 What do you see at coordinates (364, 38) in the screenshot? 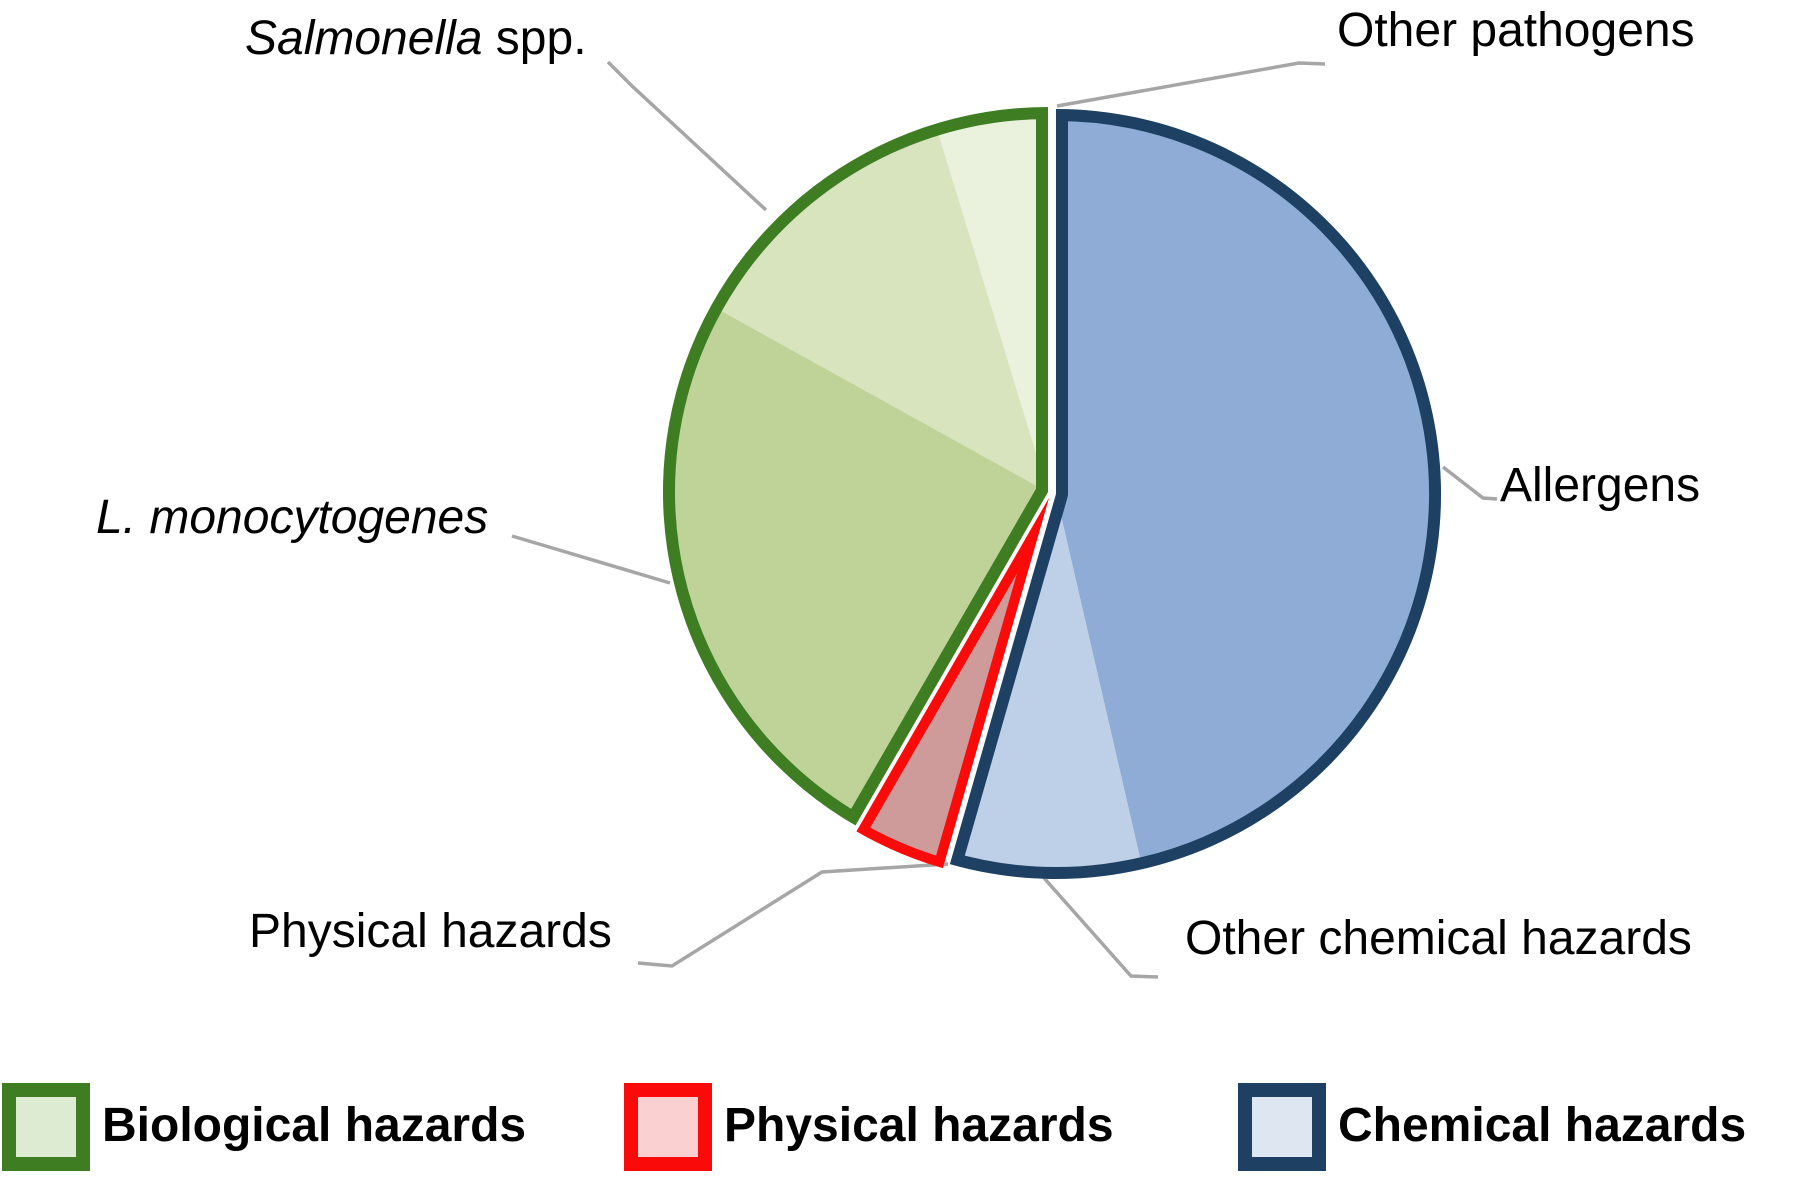
I see `salmonella-italic-text: Salmonella` at bounding box center [364, 38].